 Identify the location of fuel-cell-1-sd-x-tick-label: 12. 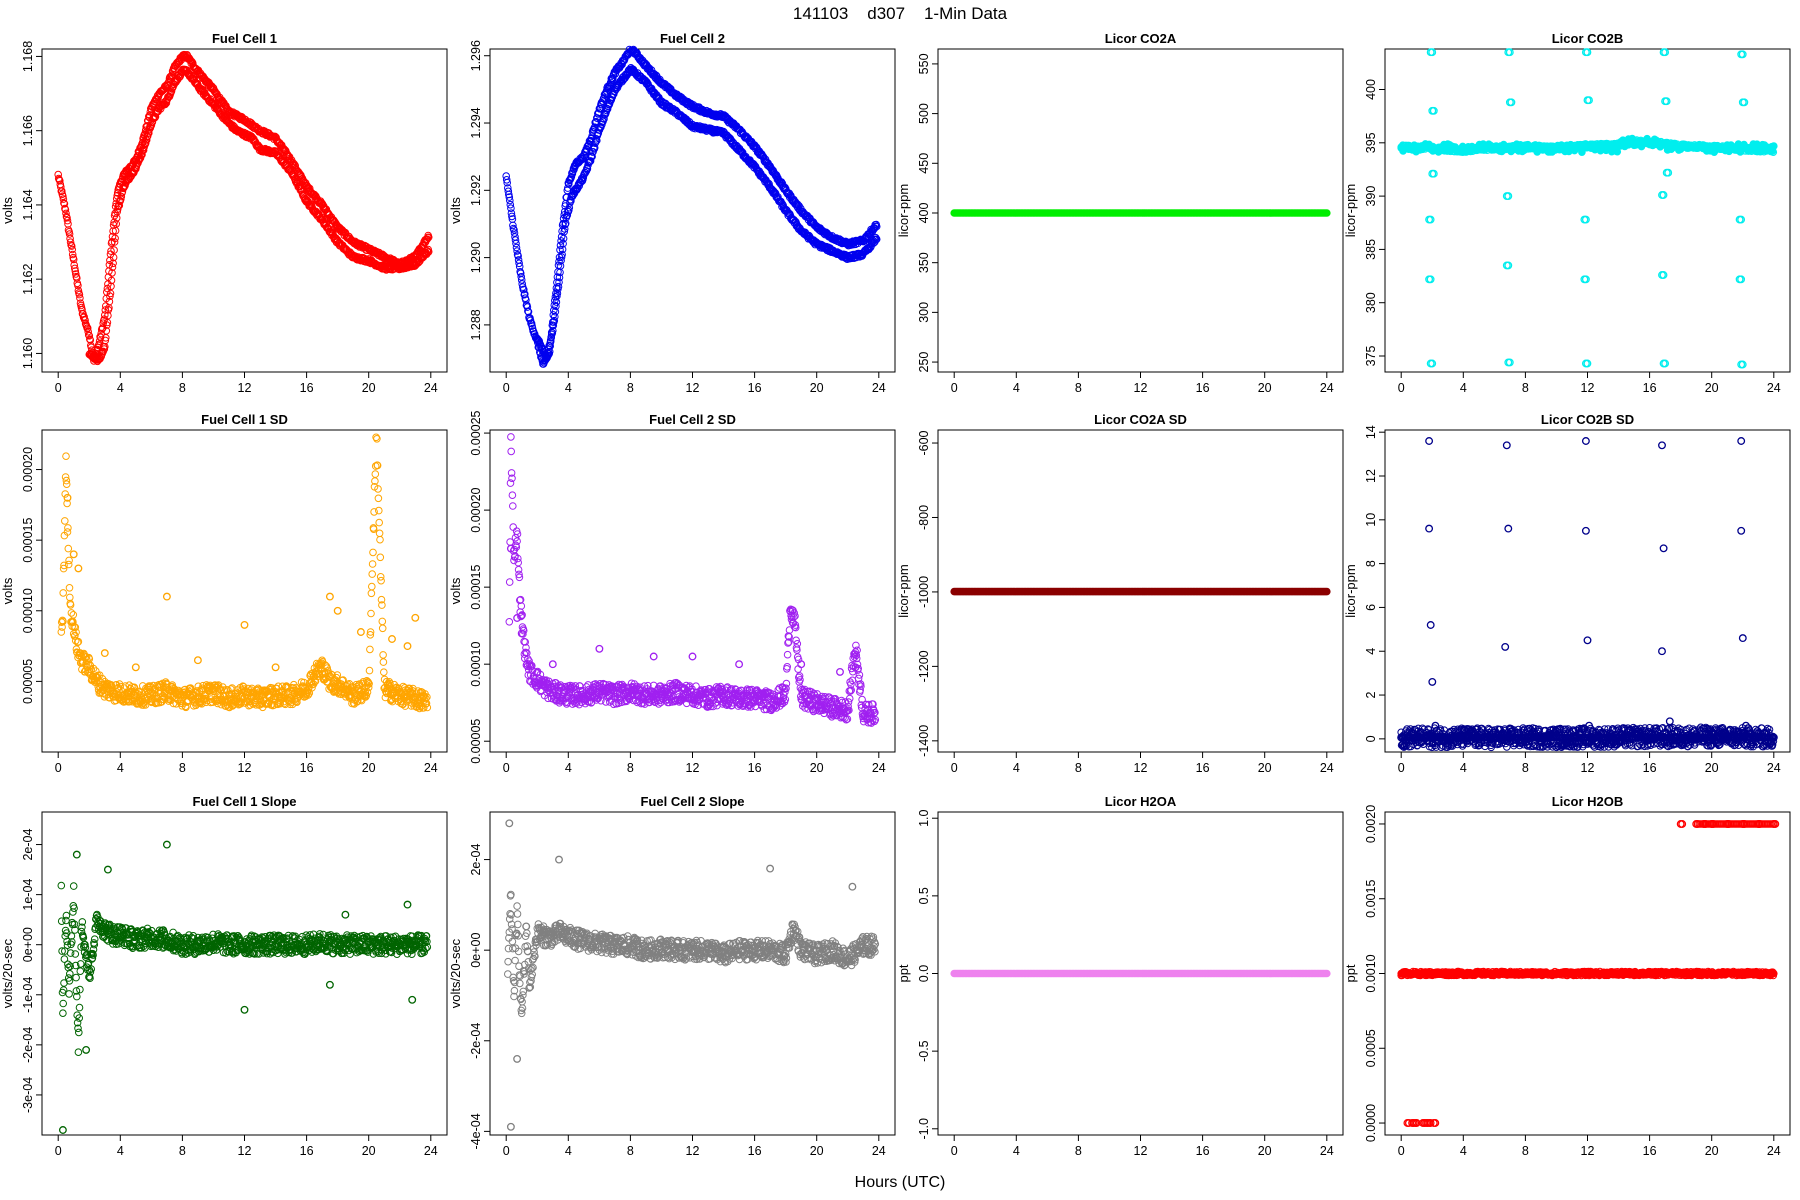
(245, 768).